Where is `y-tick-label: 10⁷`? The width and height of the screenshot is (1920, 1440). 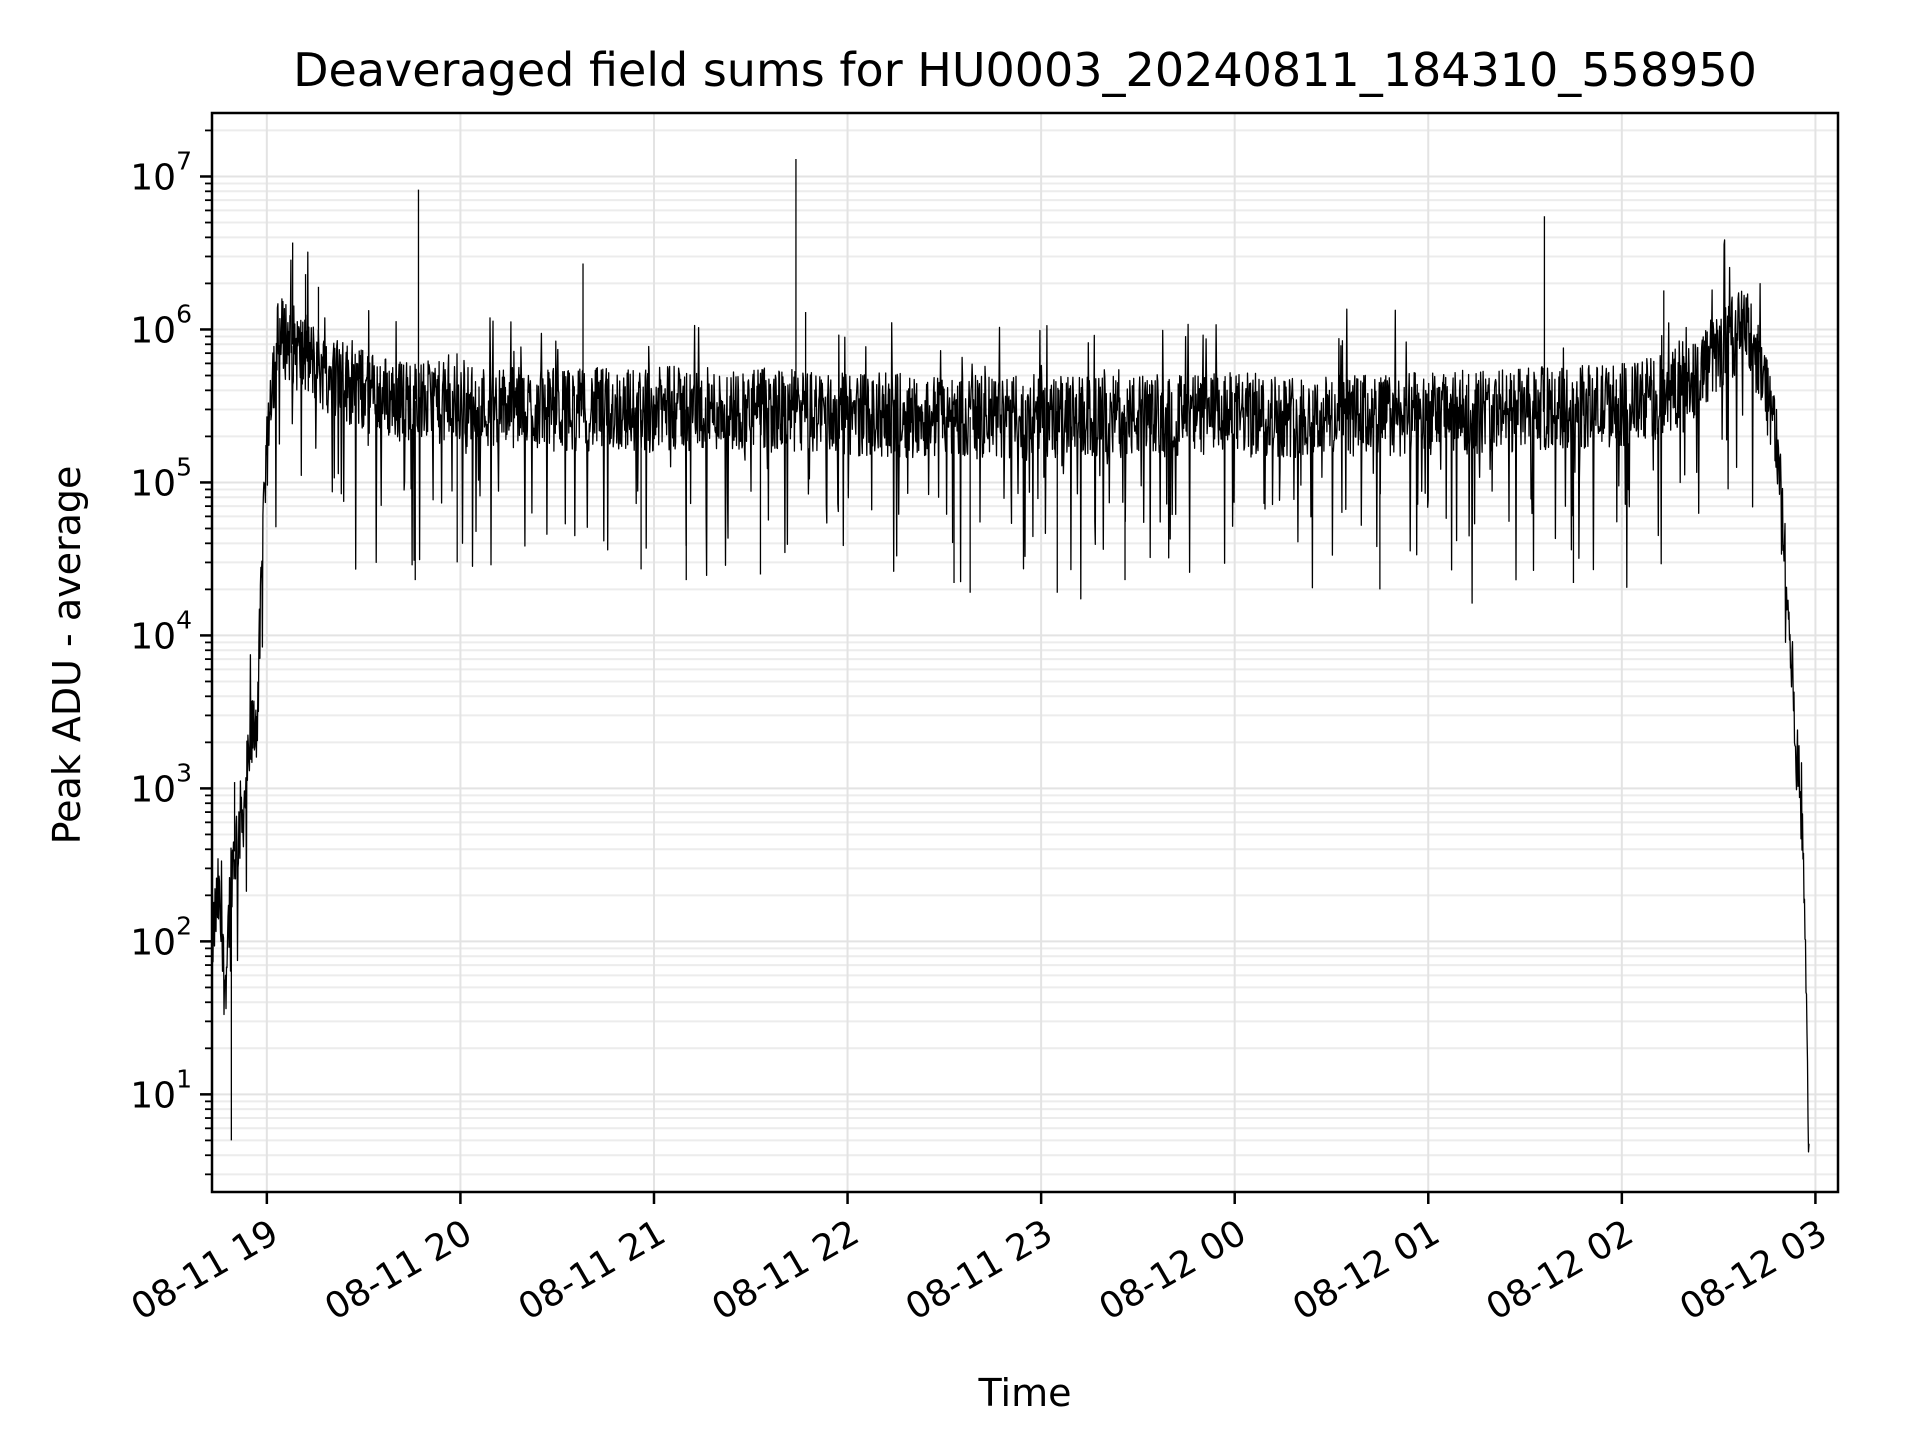
y-tick-label: 10⁷ is located at coordinates (161, 172).